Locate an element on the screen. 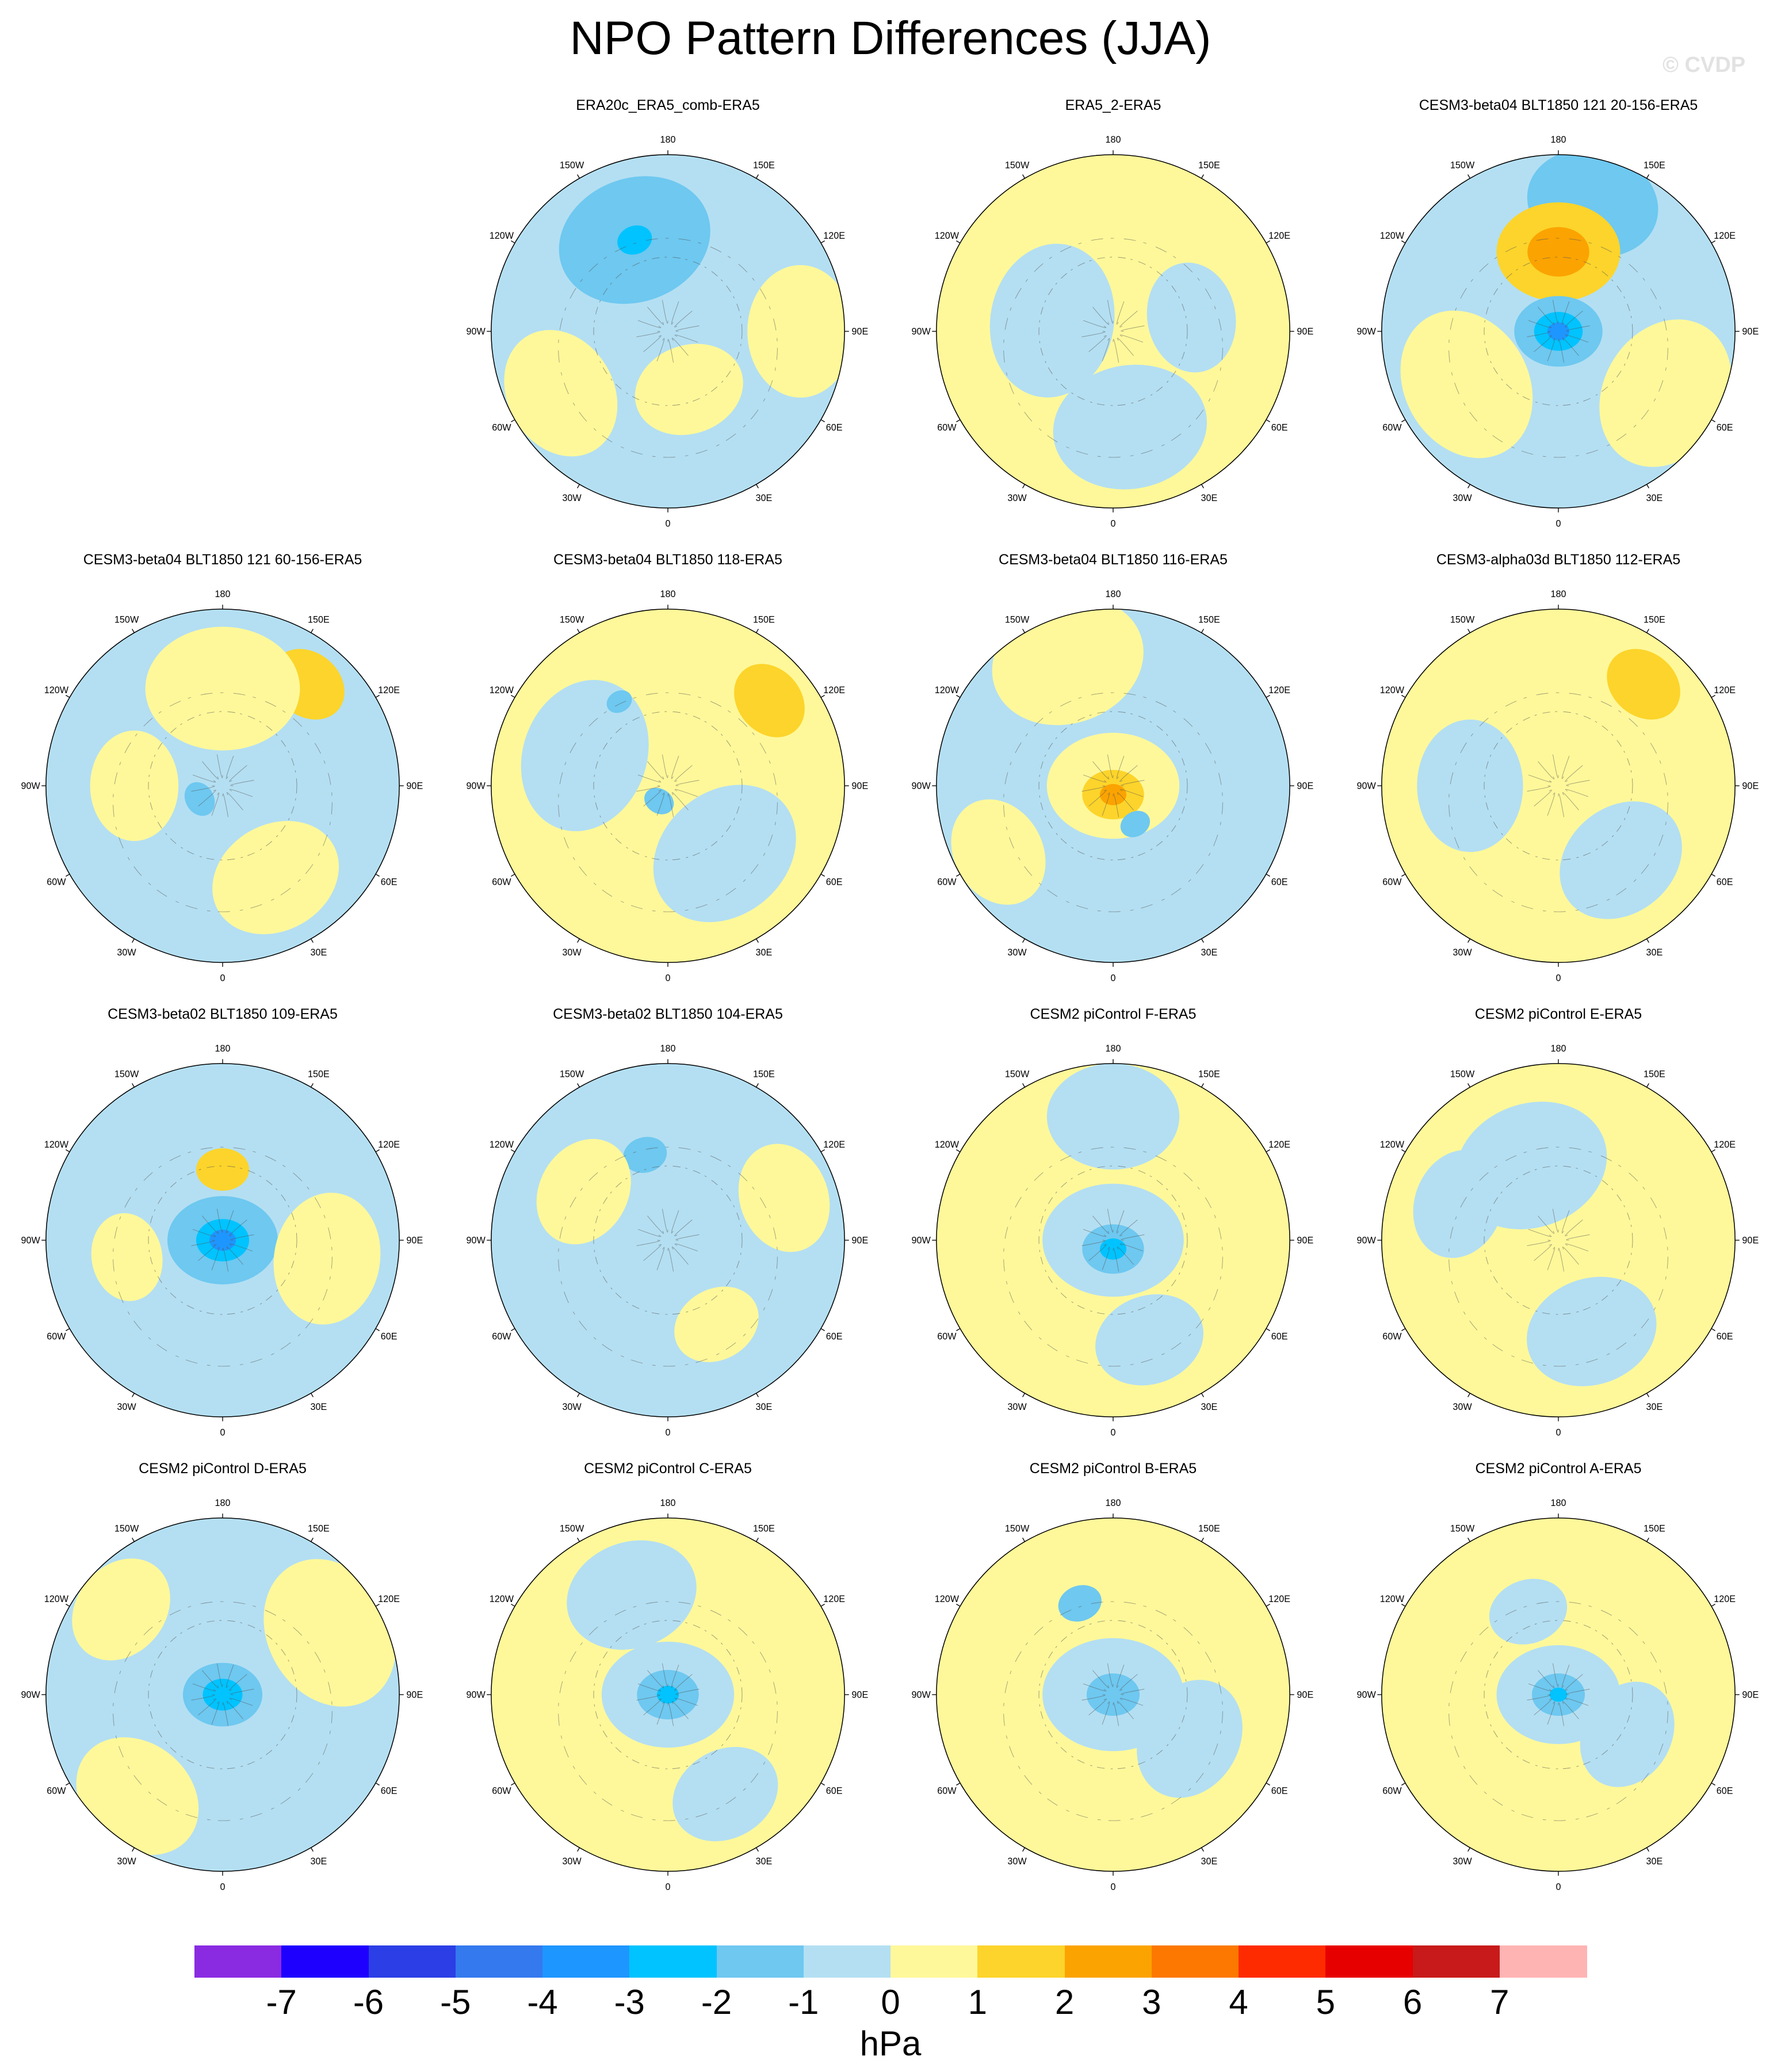 The height and width of the screenshot is (2072, 1781). colorbar-units: hPa is located at coordinates (890, 2044).